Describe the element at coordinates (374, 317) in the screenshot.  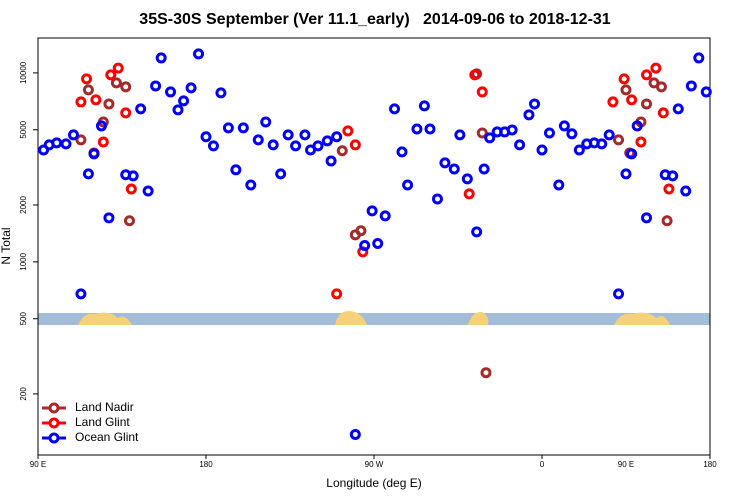
I see `map-strip` at that location.